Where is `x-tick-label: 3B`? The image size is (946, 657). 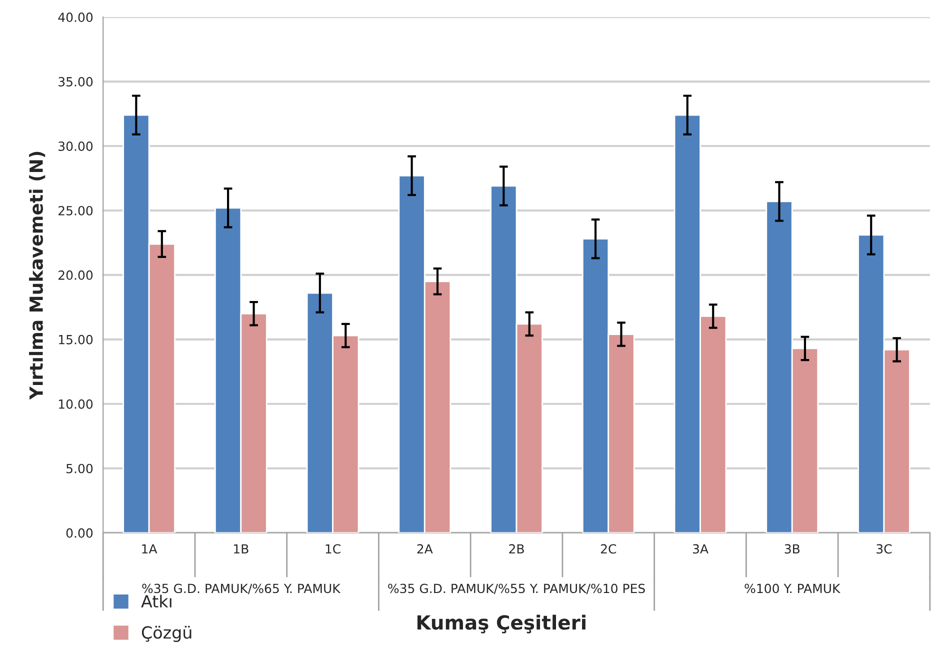
x-tick-label: 3B is located at coordinates (792, 549).